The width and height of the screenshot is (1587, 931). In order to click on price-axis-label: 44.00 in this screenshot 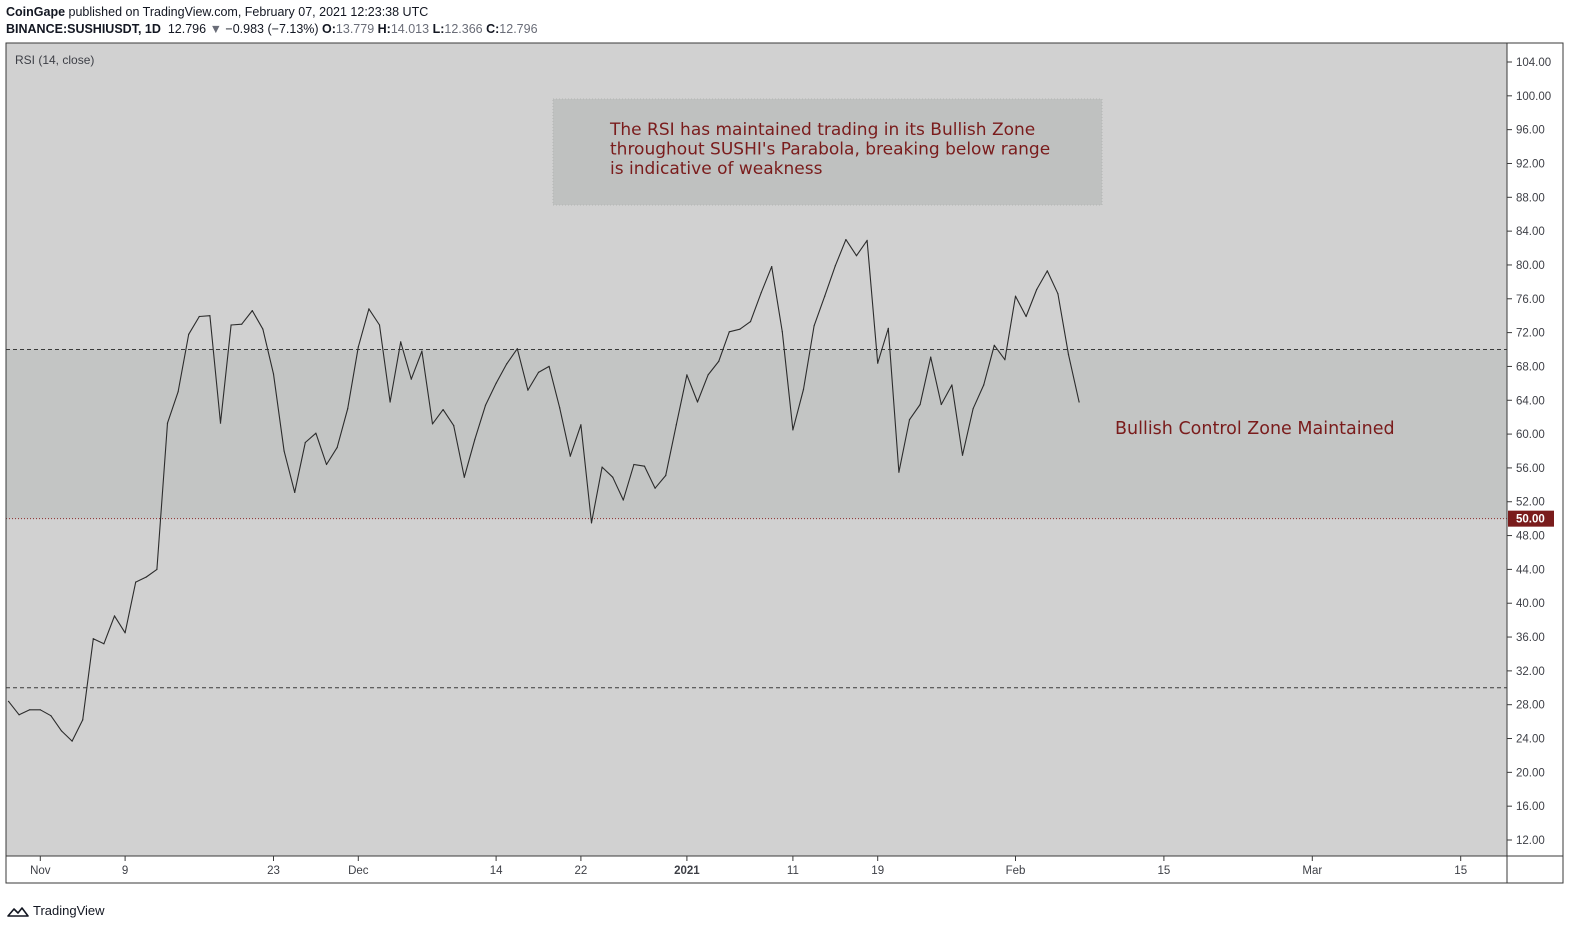, I will do `click(1530, 570)`.